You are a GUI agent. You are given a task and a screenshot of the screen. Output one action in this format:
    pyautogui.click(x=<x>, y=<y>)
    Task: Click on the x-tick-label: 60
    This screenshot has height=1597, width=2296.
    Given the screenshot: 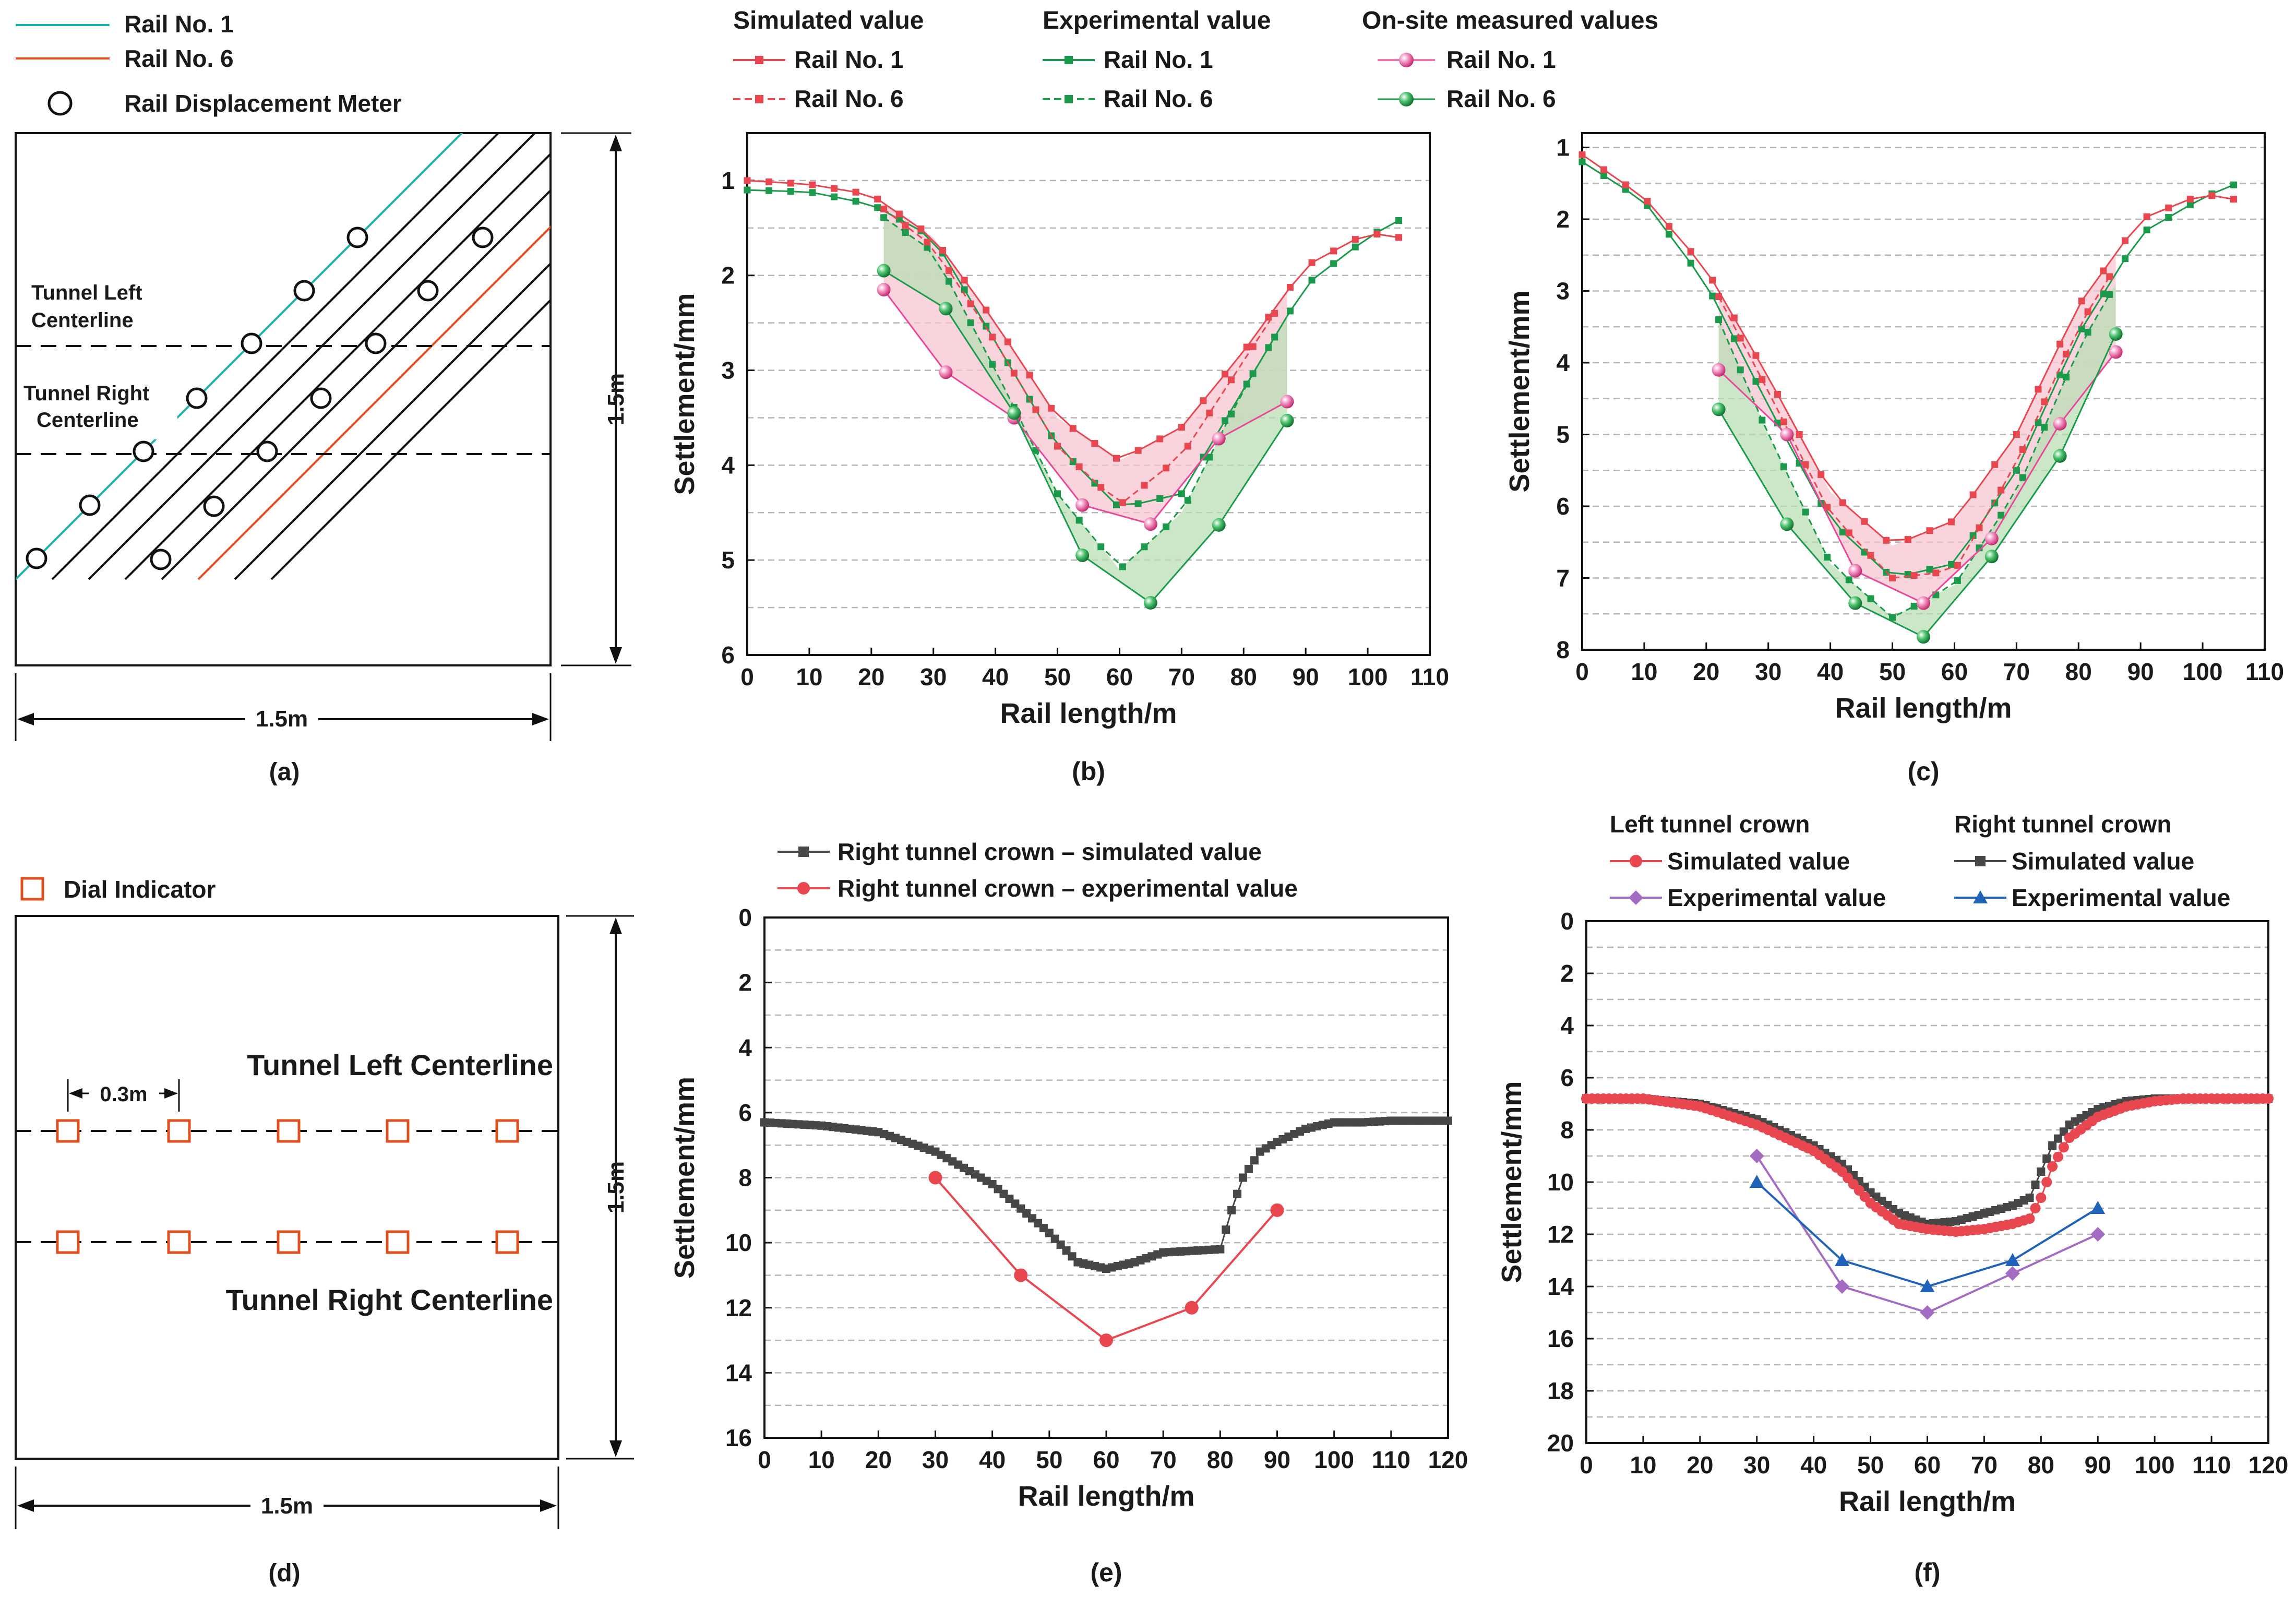 What is the action you would take?
    pyautogui.click(x=1119, y=676)
    